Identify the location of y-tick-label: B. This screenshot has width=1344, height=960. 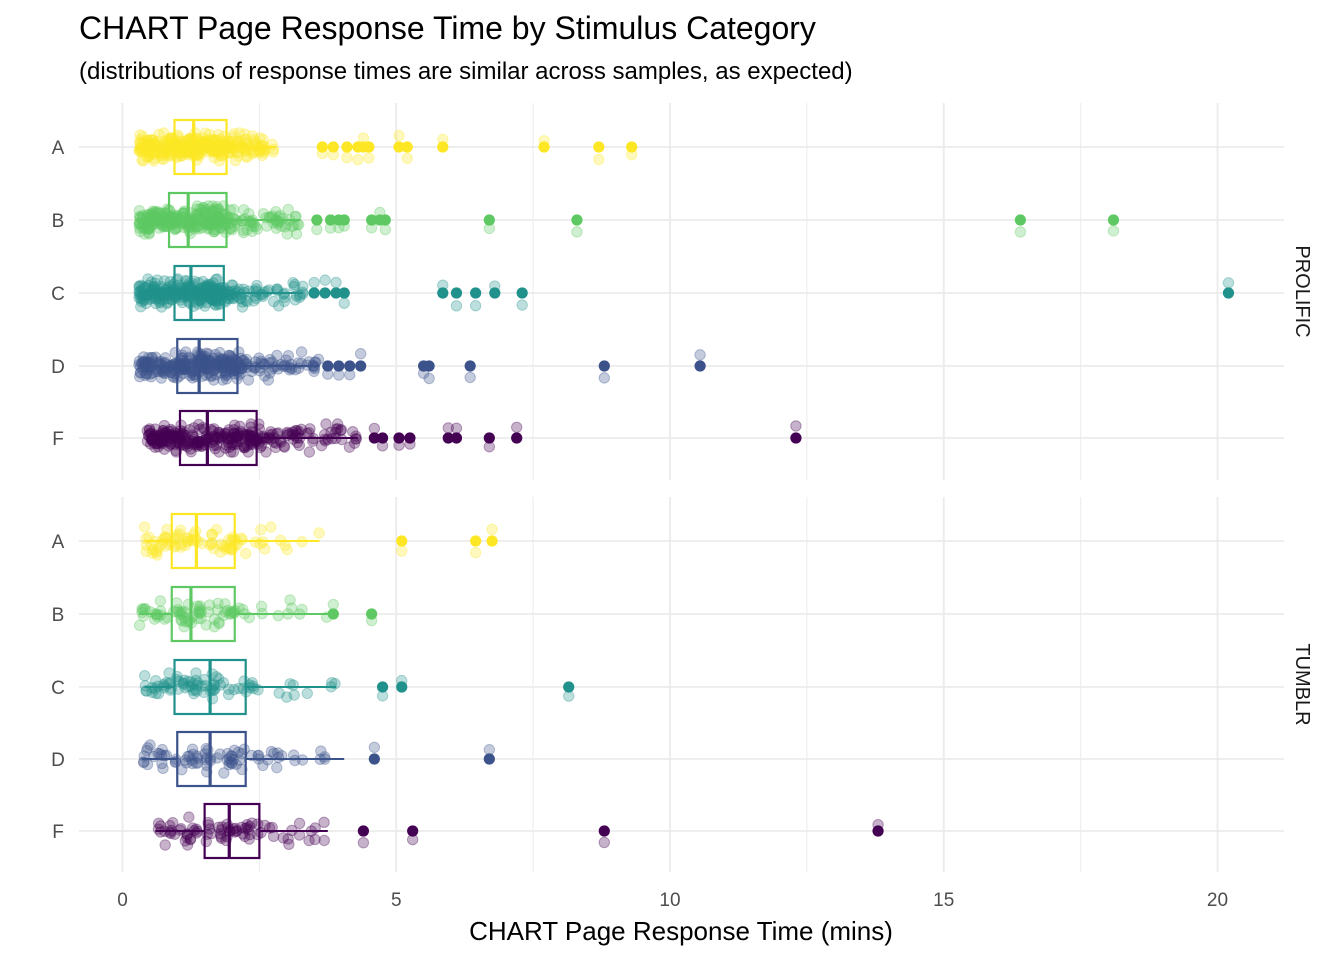
(58, 615).